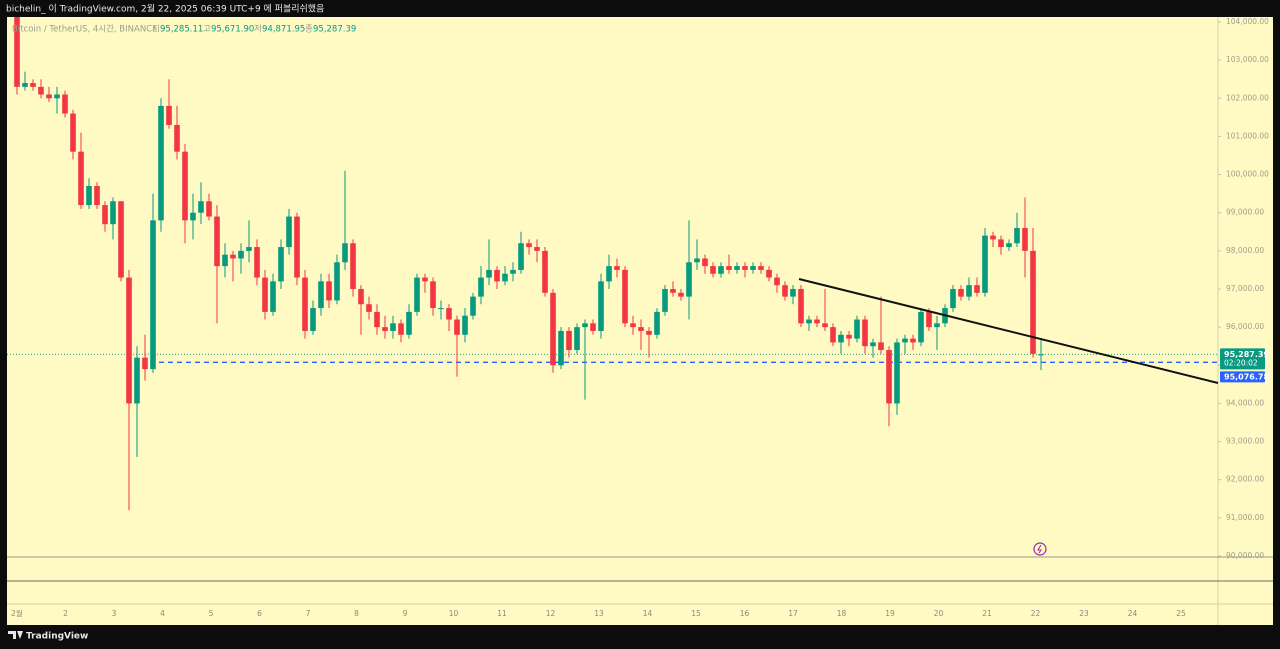 This screenshot has height=649, width=1280. I want to click on y-tick-label: 91,000.00, so click(1245, 517).